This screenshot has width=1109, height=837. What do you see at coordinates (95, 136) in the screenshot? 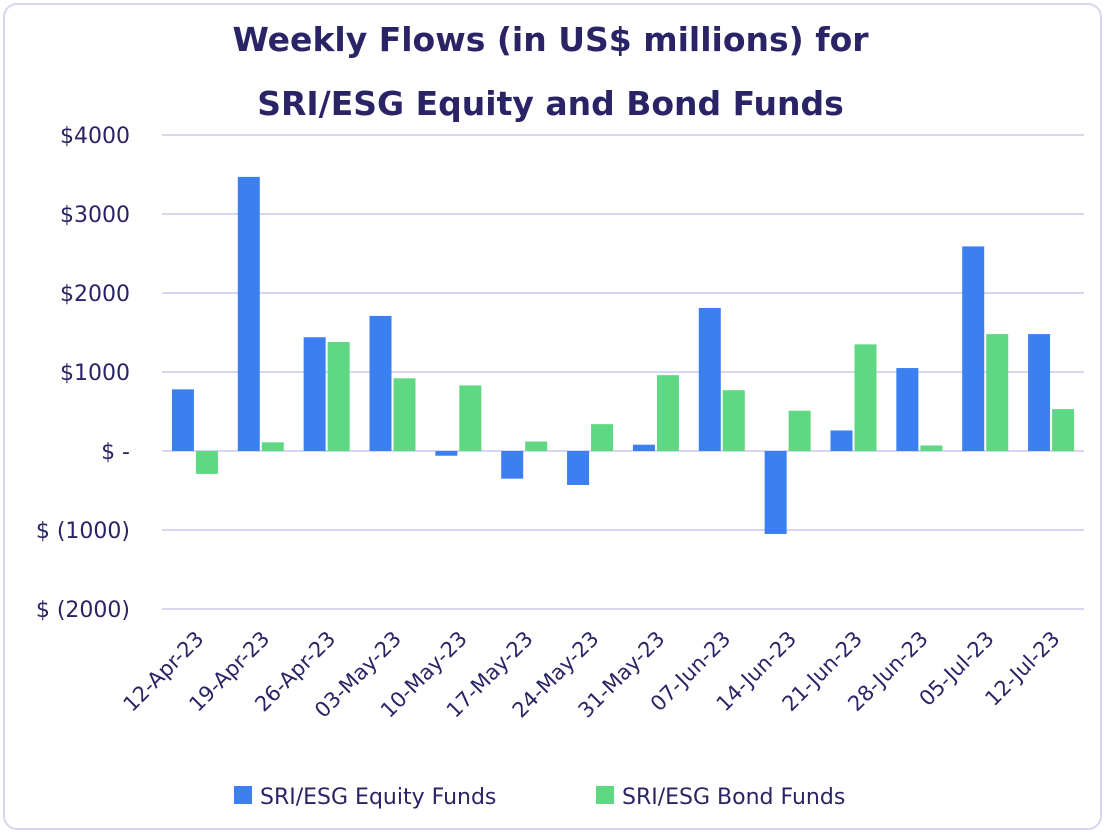
I see `y-tick-label: $4000` at bounding box center [95, 136].